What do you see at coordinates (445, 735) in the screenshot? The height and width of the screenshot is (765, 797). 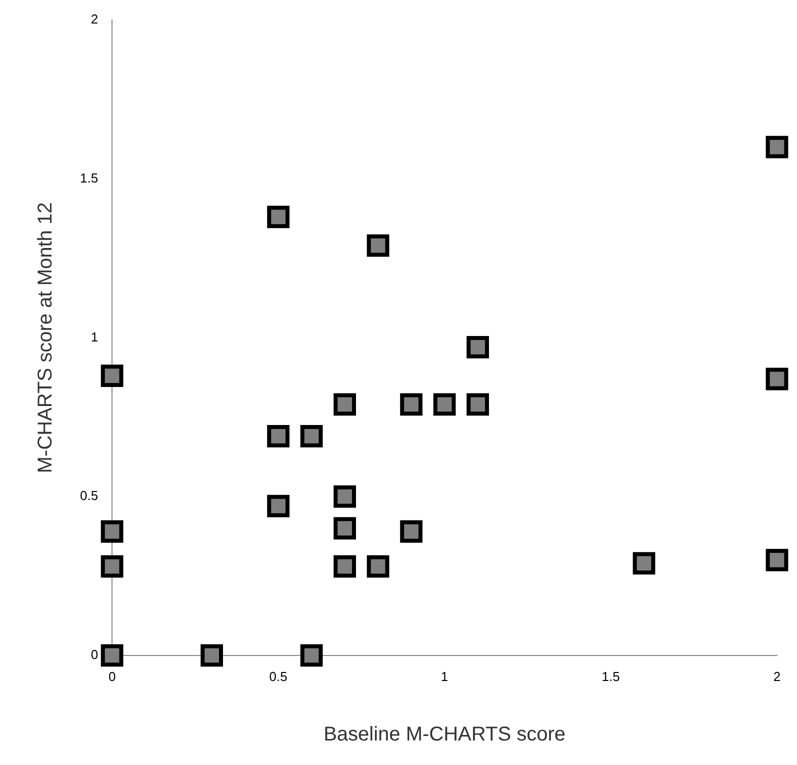 I see `x-axis-title: Baseline M-CHARTS score` at bounding box center [445, 735].